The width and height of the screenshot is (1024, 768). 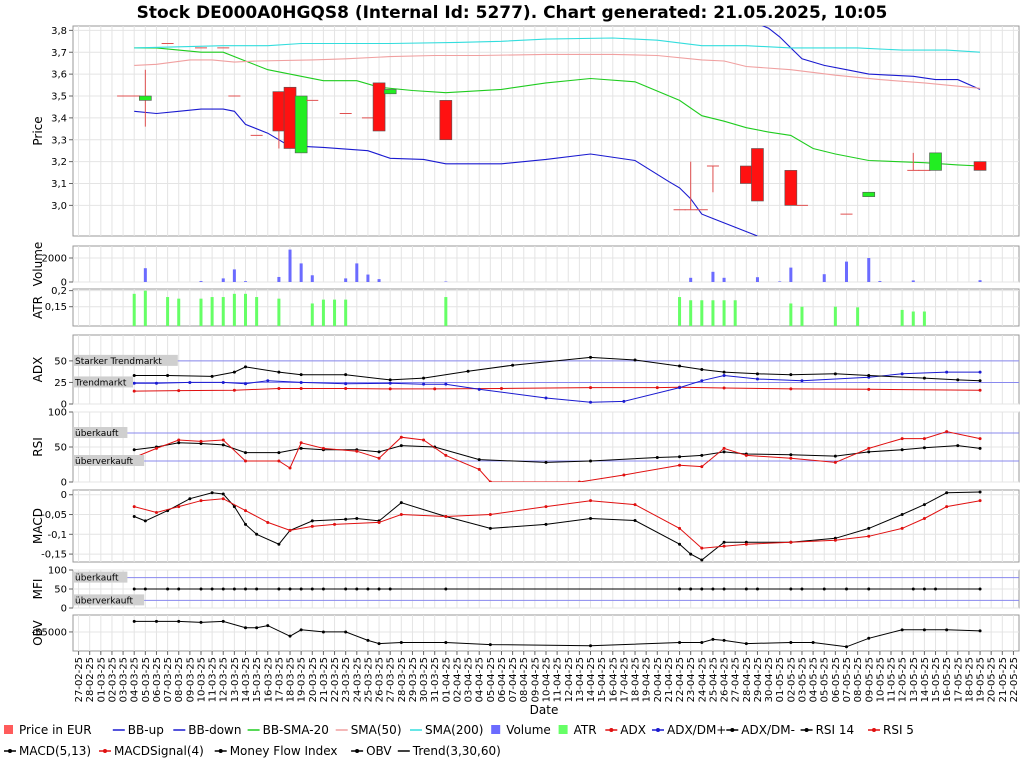 What do you see at coordinates (59, 75) in the screenshot?
I see `price-tick-label: 3,6` at bounding box center [59, 75].